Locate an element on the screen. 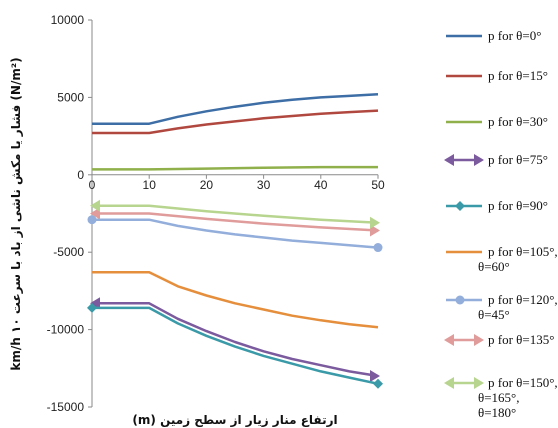 The height and width of the screenshot is (428, 558). legend-item: p for θ=75° is located at coordinates (496, 159).